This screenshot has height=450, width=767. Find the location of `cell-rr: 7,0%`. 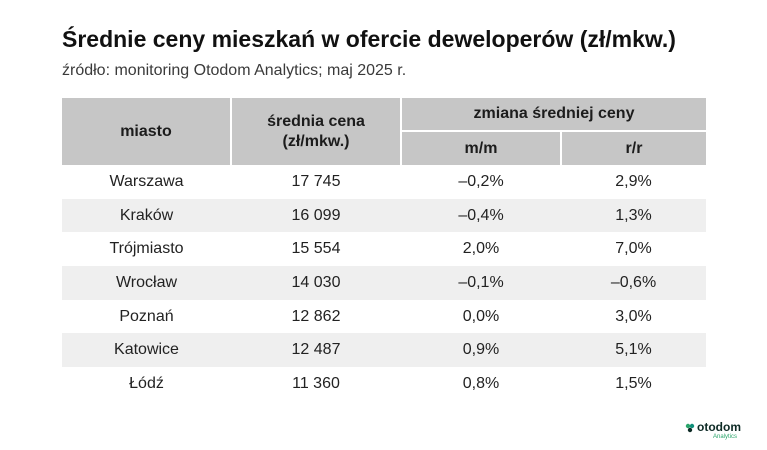

cell-rr: 7,0% is located at coordinates (633, 249).